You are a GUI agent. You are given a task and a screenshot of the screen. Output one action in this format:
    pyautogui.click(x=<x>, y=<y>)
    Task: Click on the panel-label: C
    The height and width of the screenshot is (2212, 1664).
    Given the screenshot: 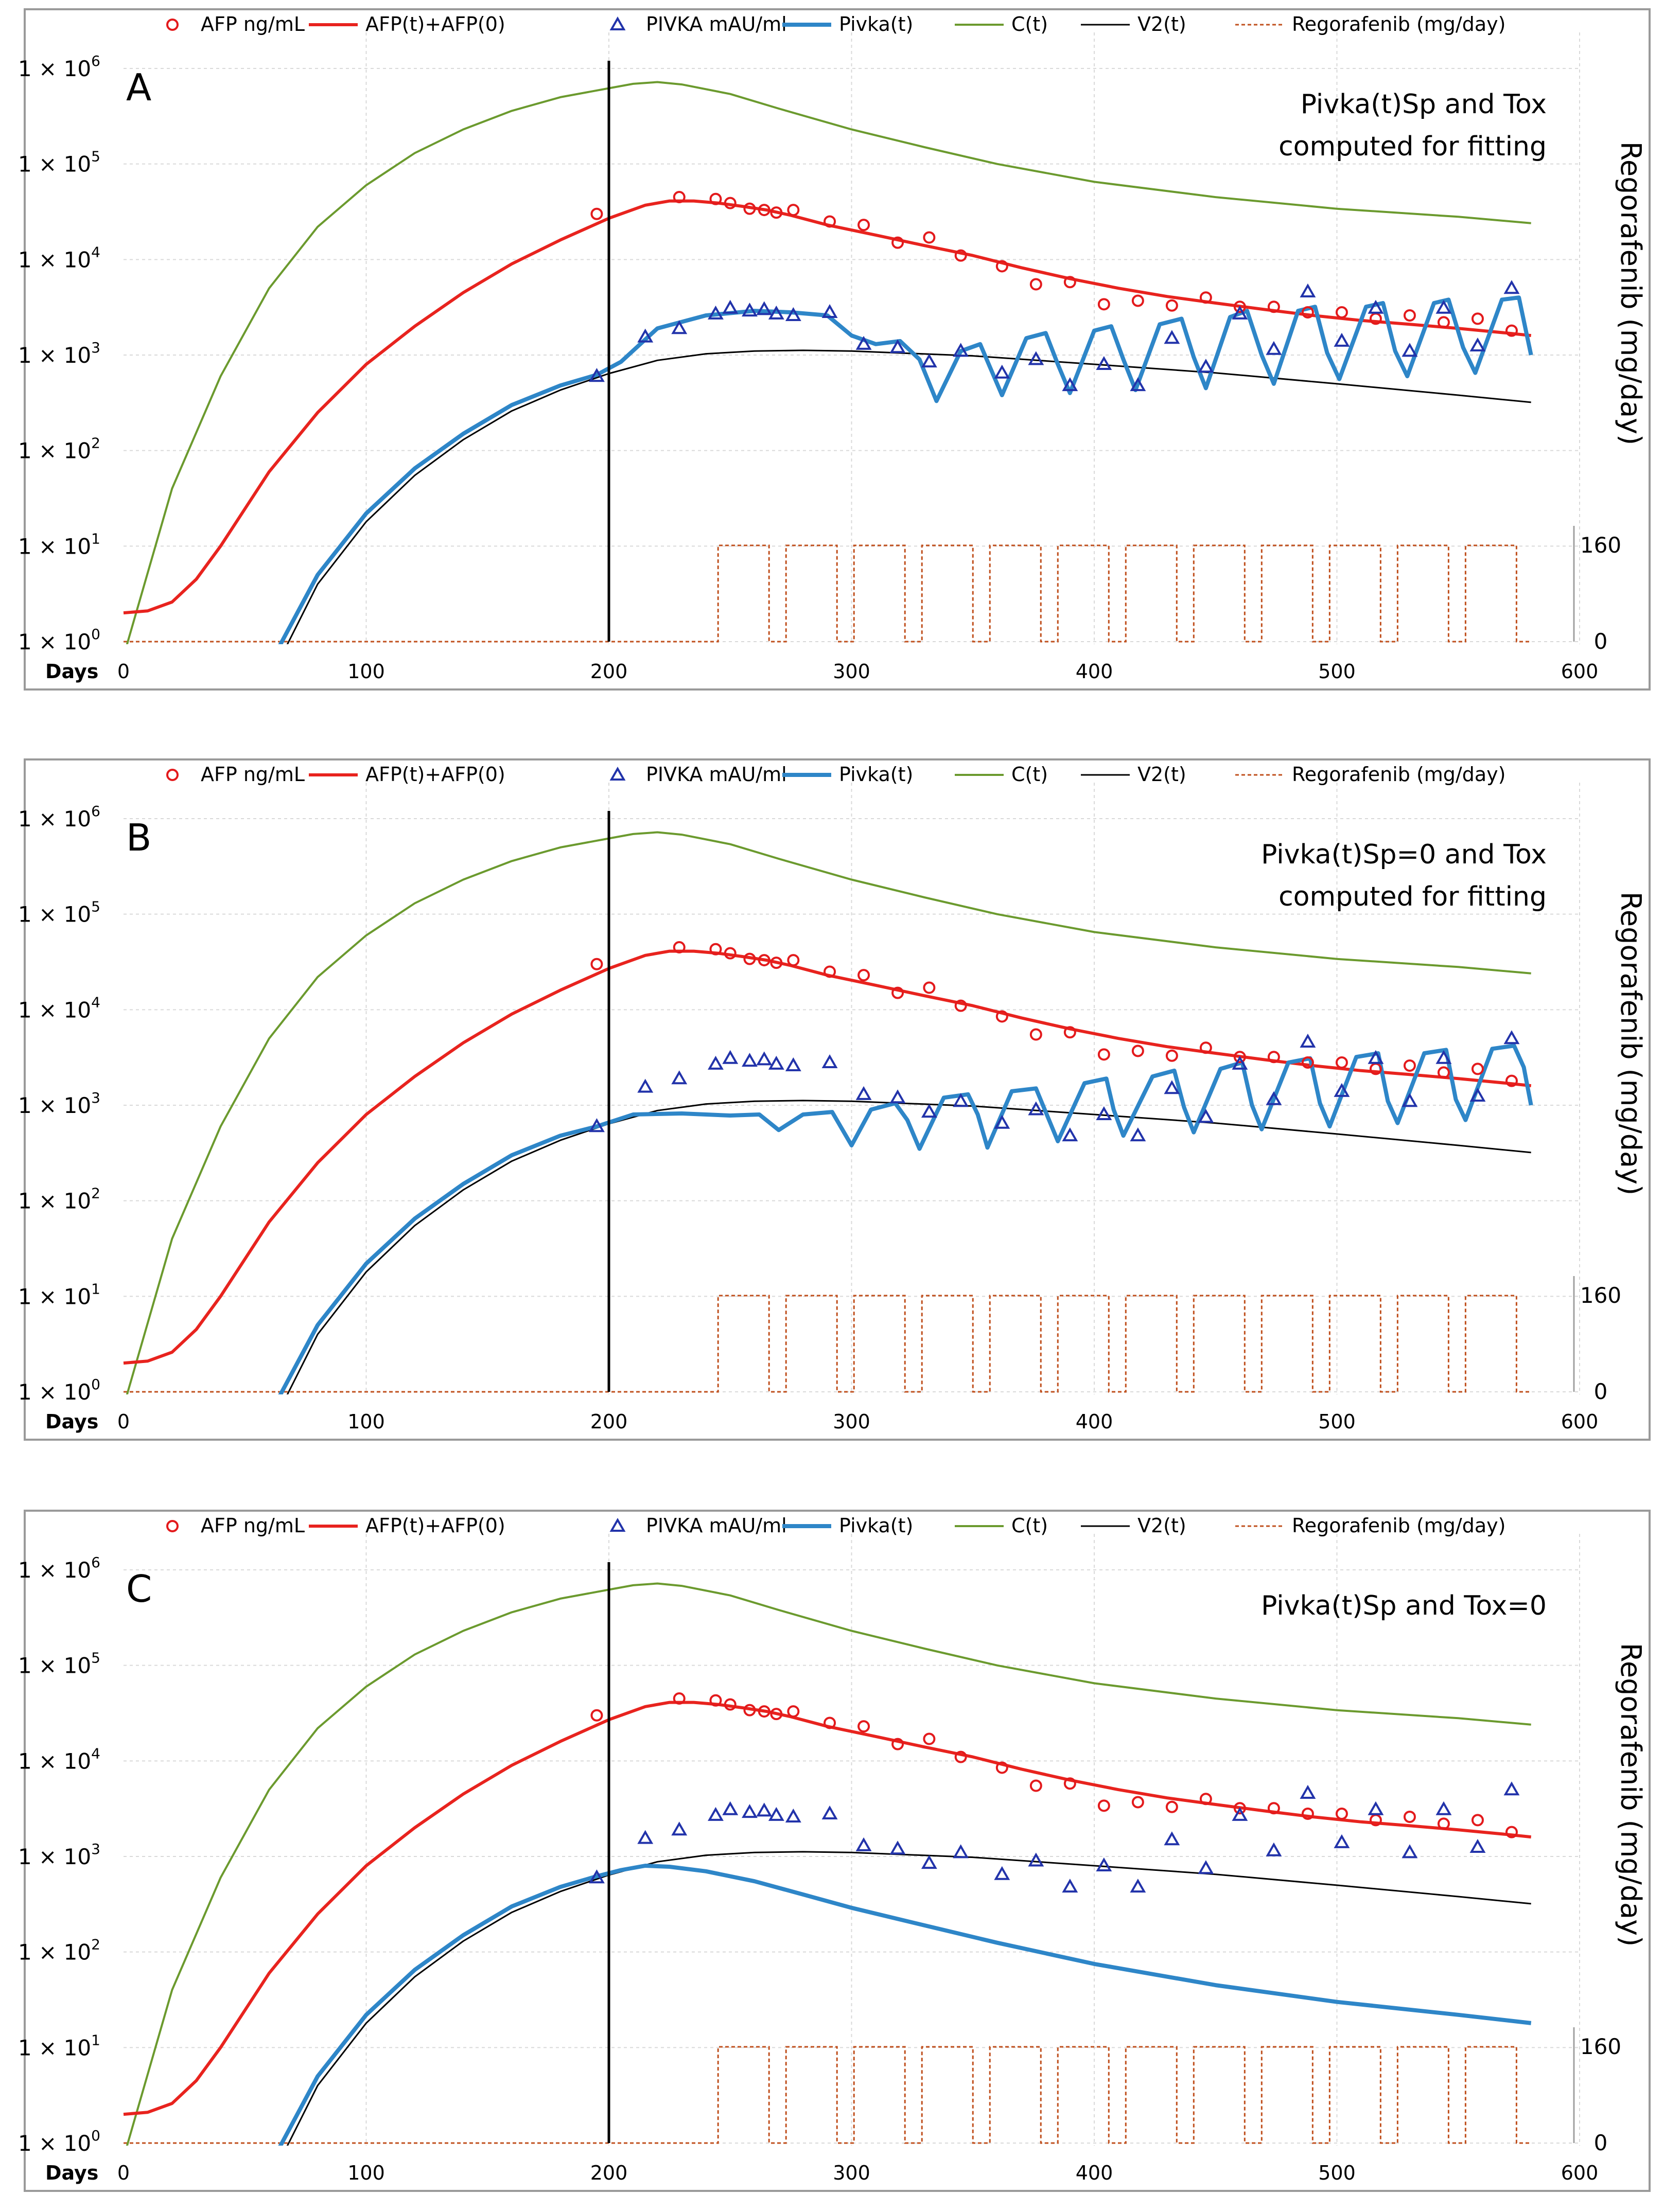 What is the action you would take?
    pyautogui.click(x=139, y=1589)
    